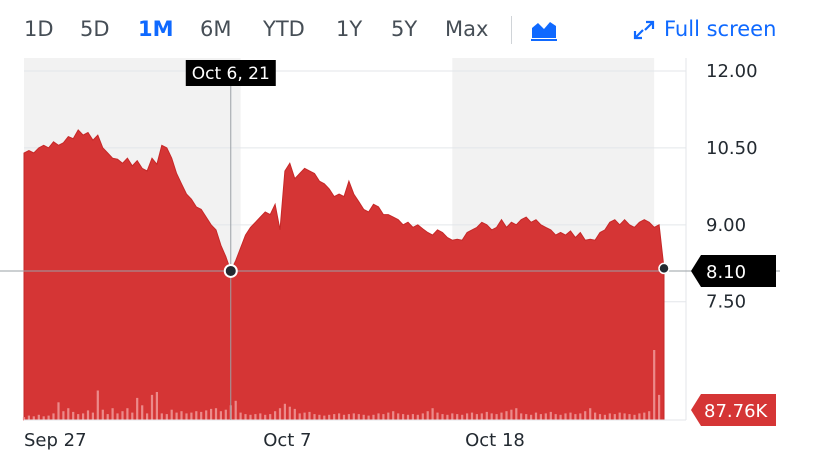 This screenshot has height=456, width=836. Describe the element at coordinates (467, 29) in the screenshot. I see `range-button-max: Max` at that location.